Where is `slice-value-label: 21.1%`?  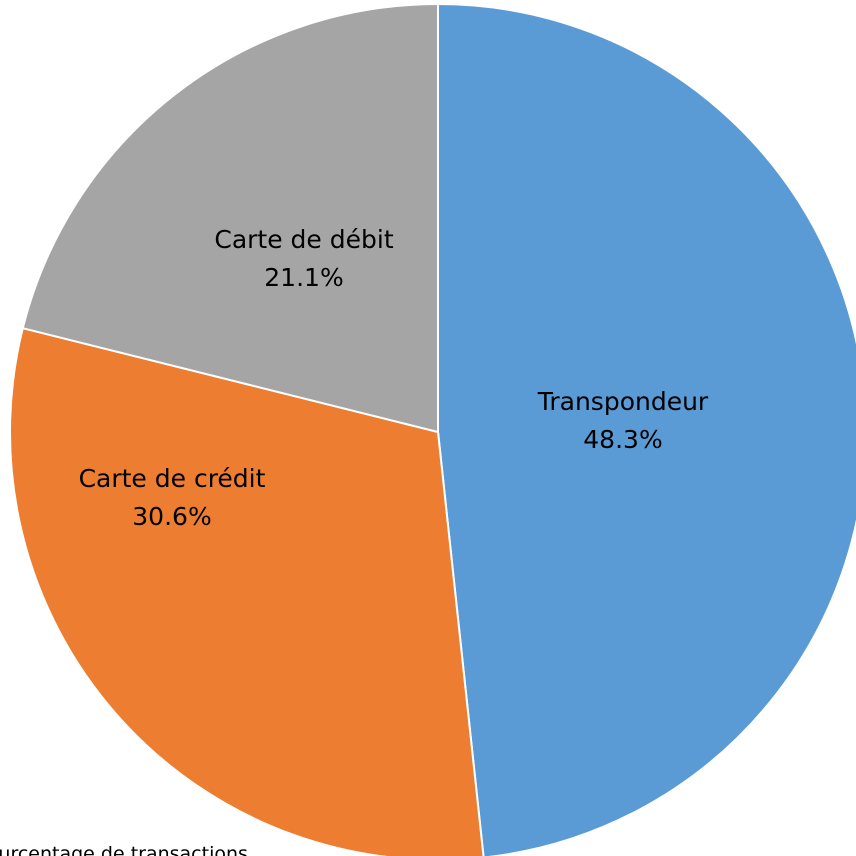
slice-value-label: 21.1% is located at coordinates (303, 277).